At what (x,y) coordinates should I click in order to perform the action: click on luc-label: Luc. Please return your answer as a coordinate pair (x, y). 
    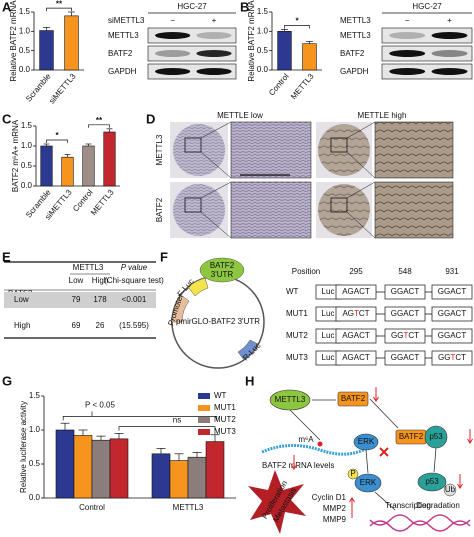
    Looking at the image, I should click on (328, 357).